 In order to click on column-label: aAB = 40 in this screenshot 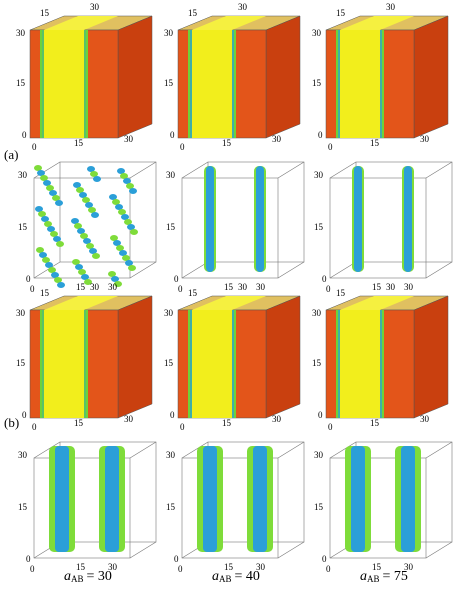, I will do `click(236, 576)`.